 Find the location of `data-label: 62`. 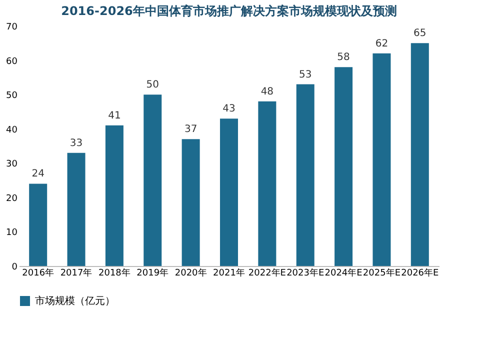

data-label: 62 is located at coordinates (381, 44).